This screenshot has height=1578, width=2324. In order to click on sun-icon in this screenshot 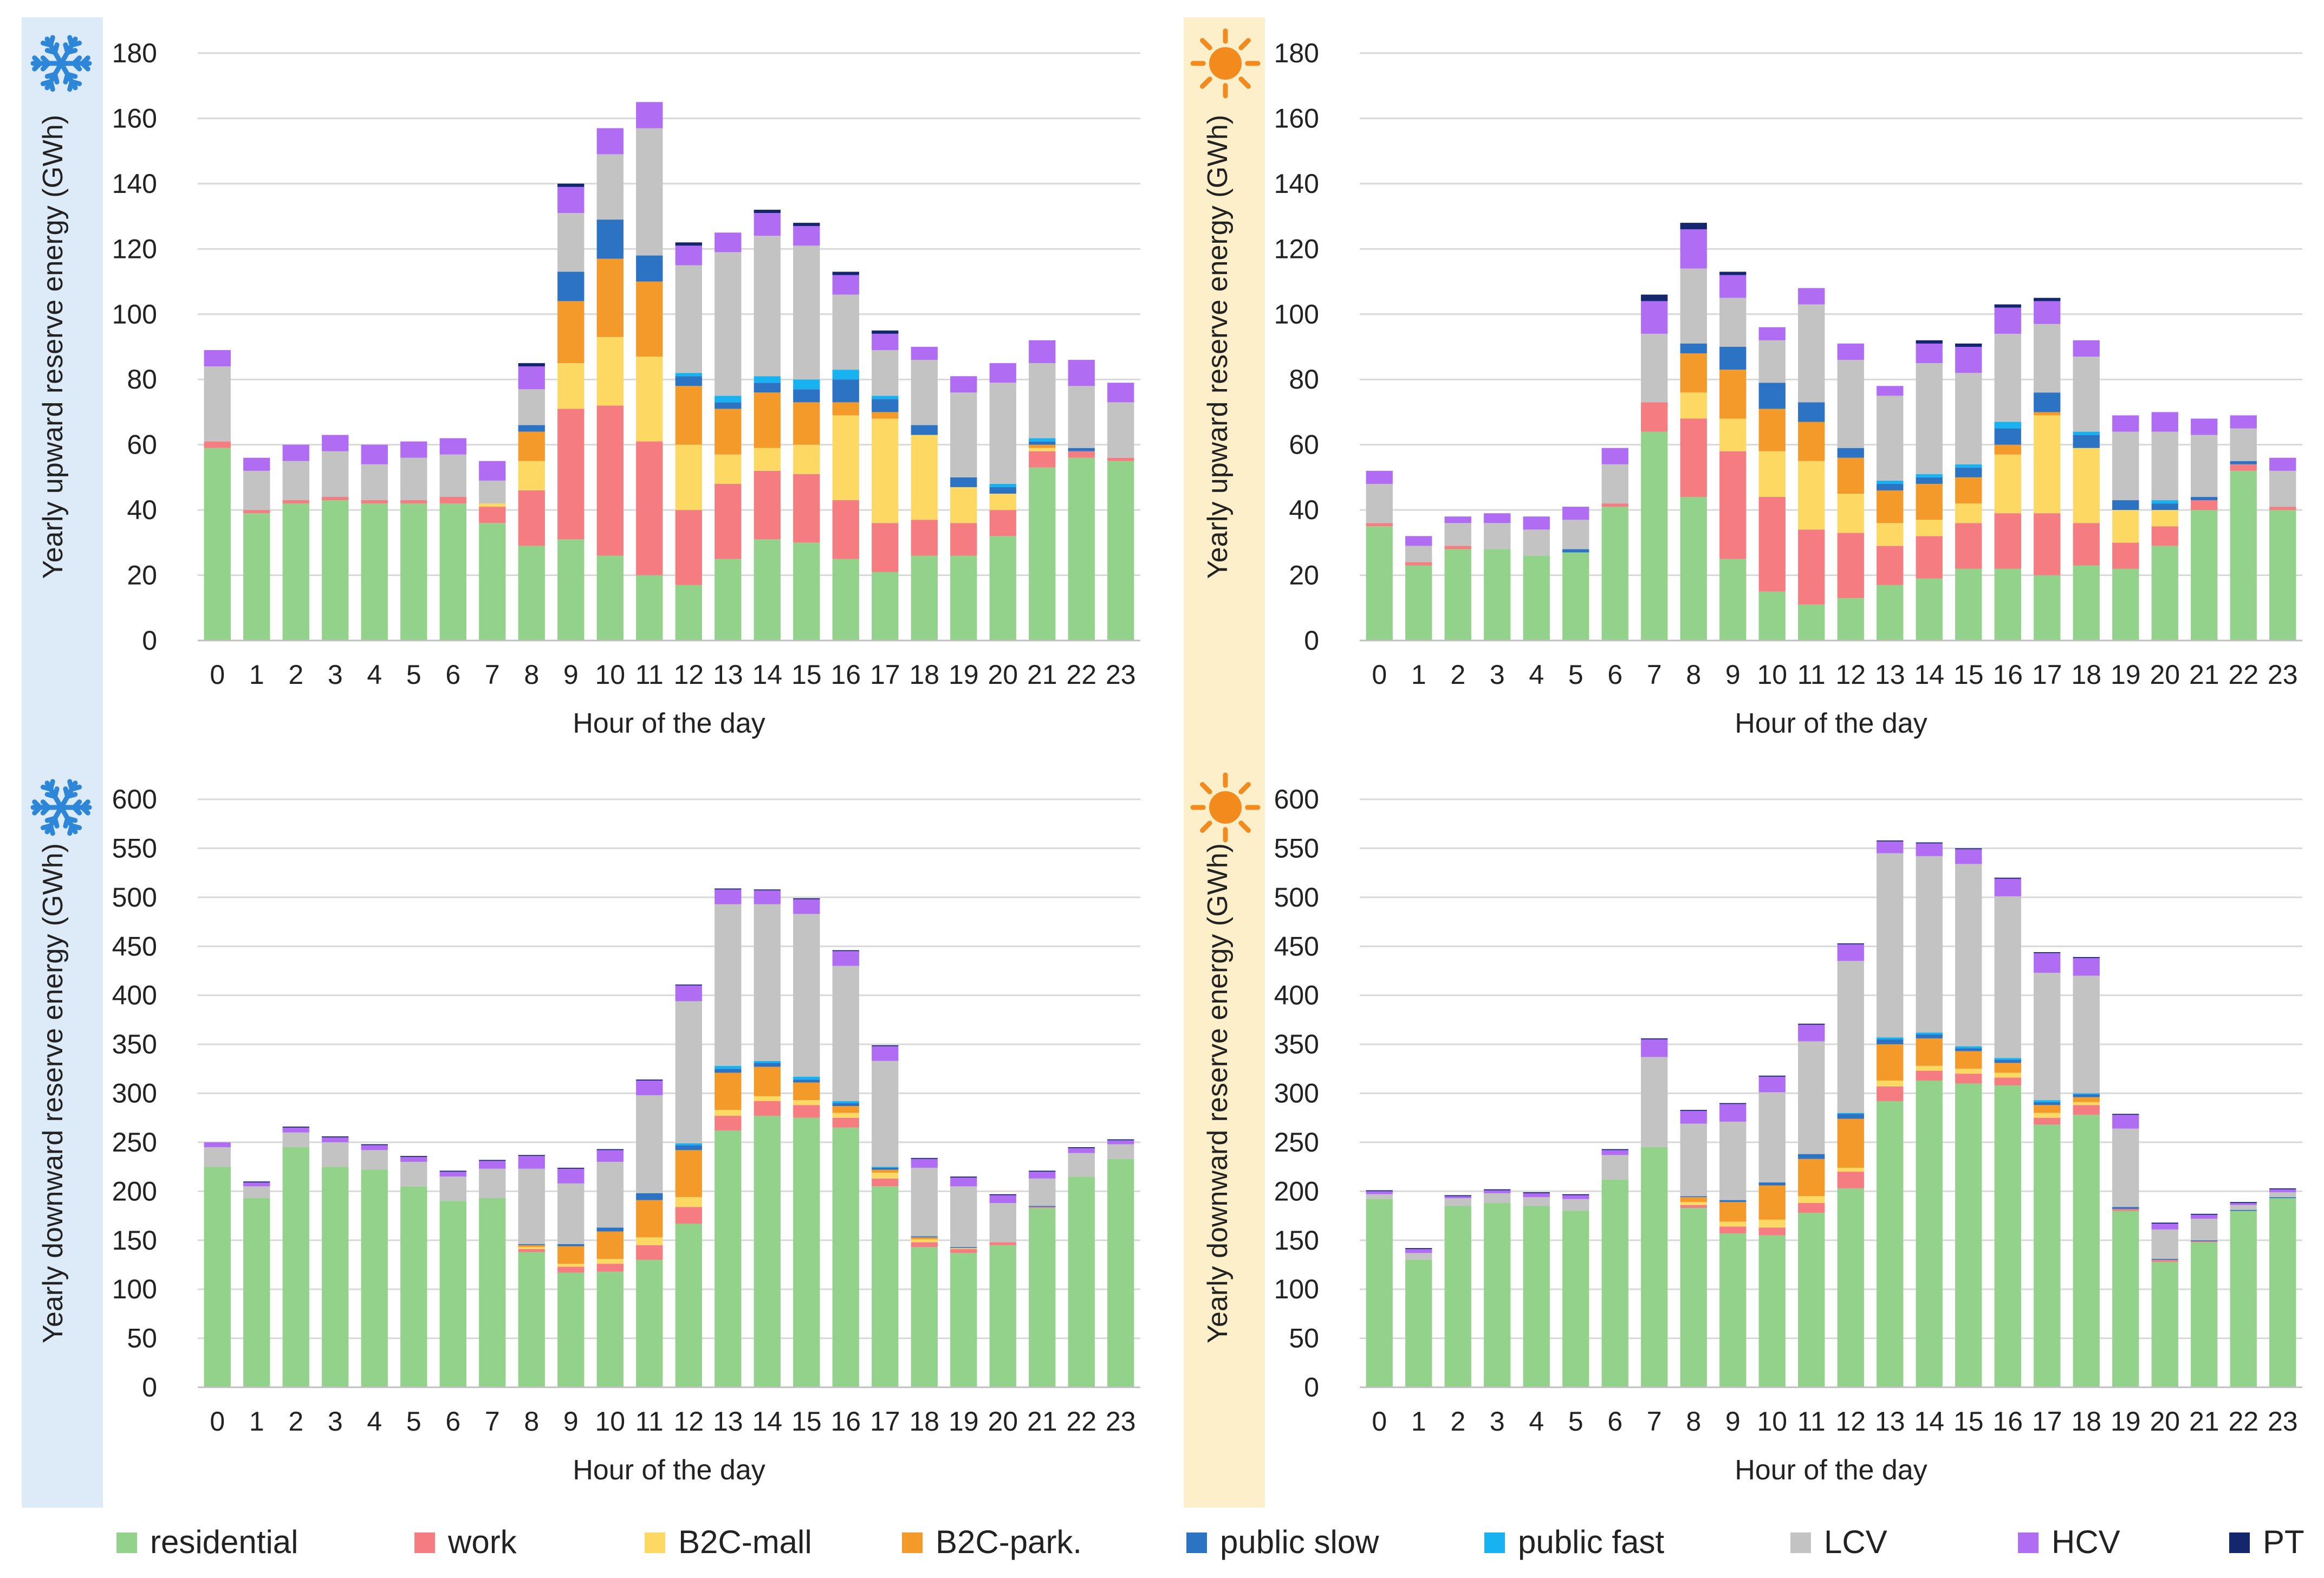, I will do `click(1225, 63)`.